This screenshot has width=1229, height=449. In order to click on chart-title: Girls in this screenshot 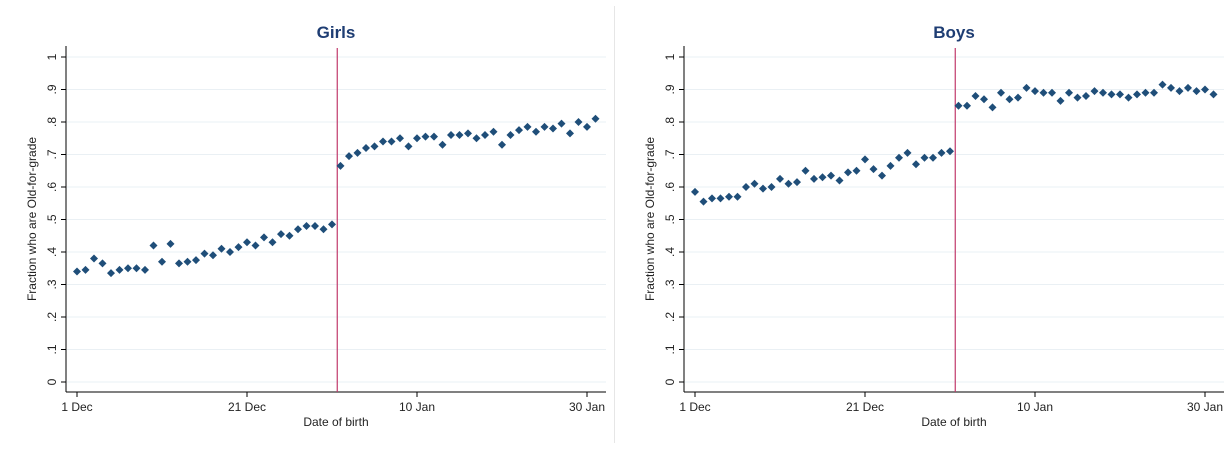, I will do `click(336, 32)`.